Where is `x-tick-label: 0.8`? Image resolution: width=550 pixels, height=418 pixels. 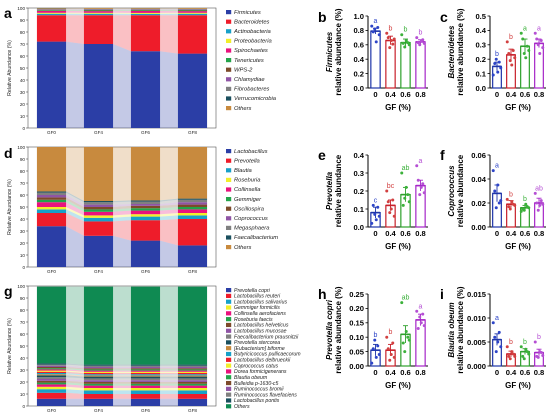
x-tick-label: 0.8 is located at coordinates (420, 372).